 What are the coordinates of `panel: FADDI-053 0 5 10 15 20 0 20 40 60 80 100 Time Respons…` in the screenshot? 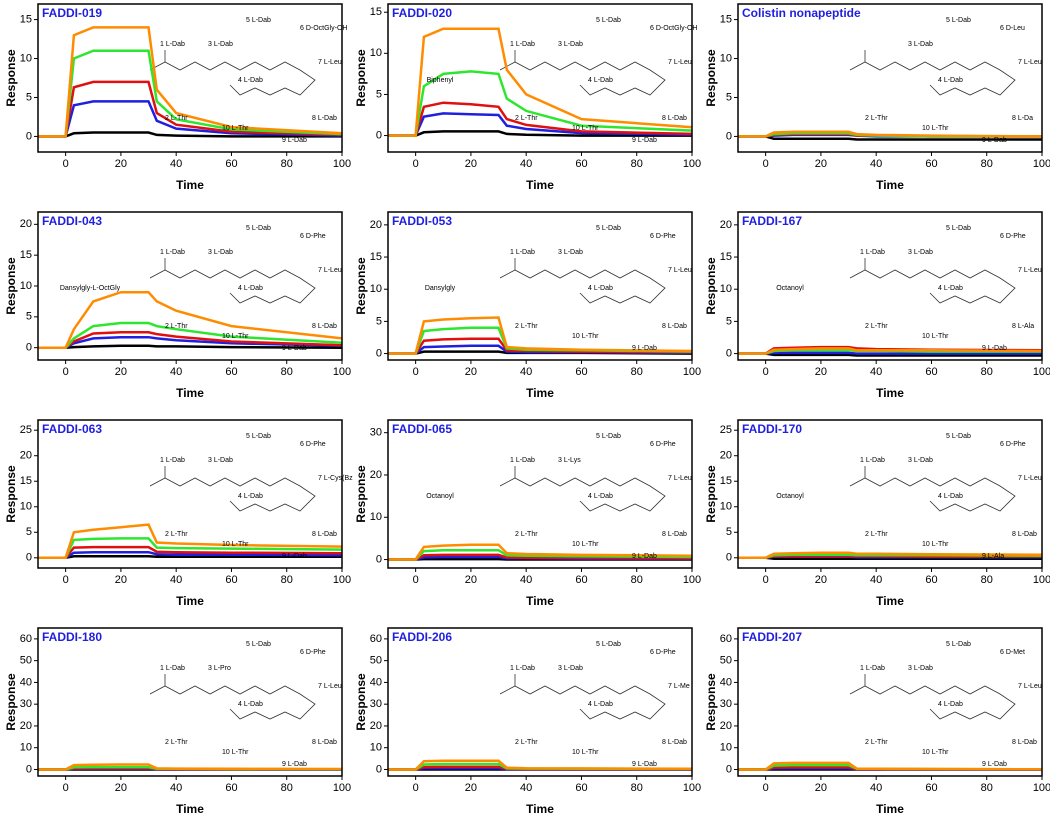 It's located at (527, 305).